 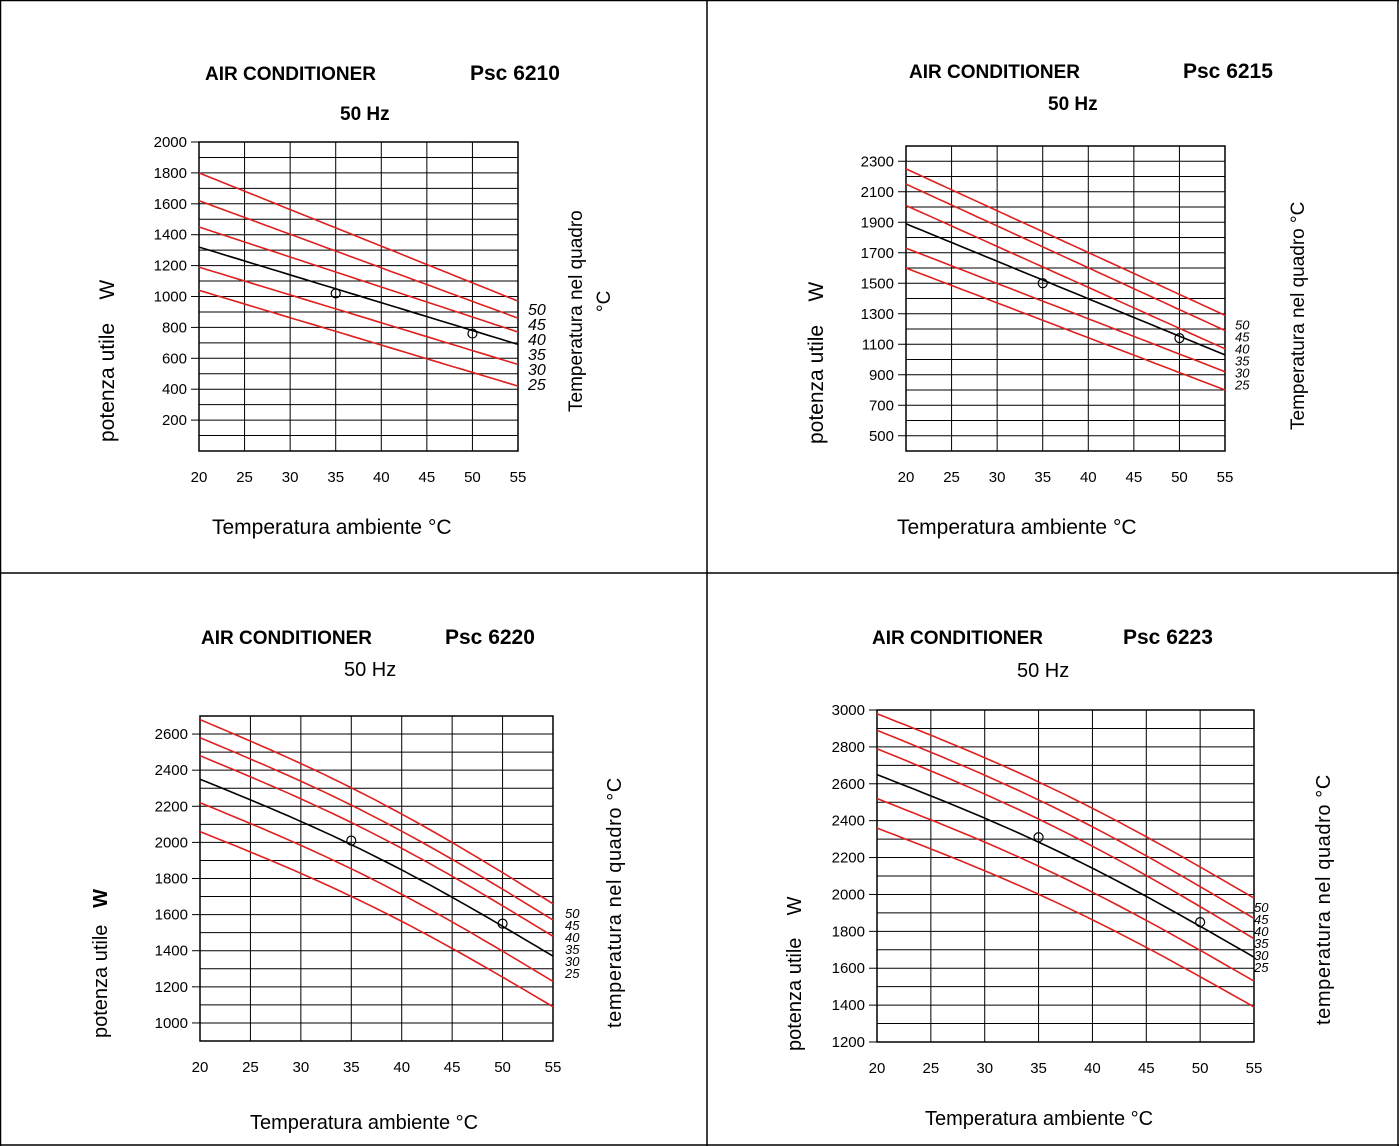 I want to click on y-tick-label: 1100, so click(x=878, y=344).